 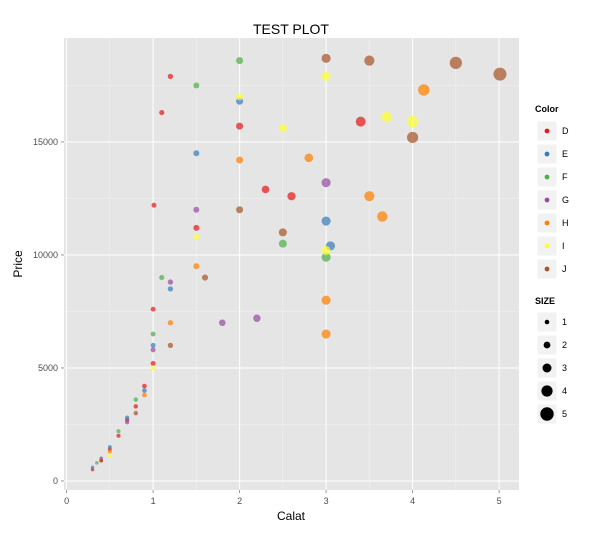 What do you see at coordinates (564, 322) in the screenshot?
I see `size-legend-label: 1` at bounding box center [564, 322].